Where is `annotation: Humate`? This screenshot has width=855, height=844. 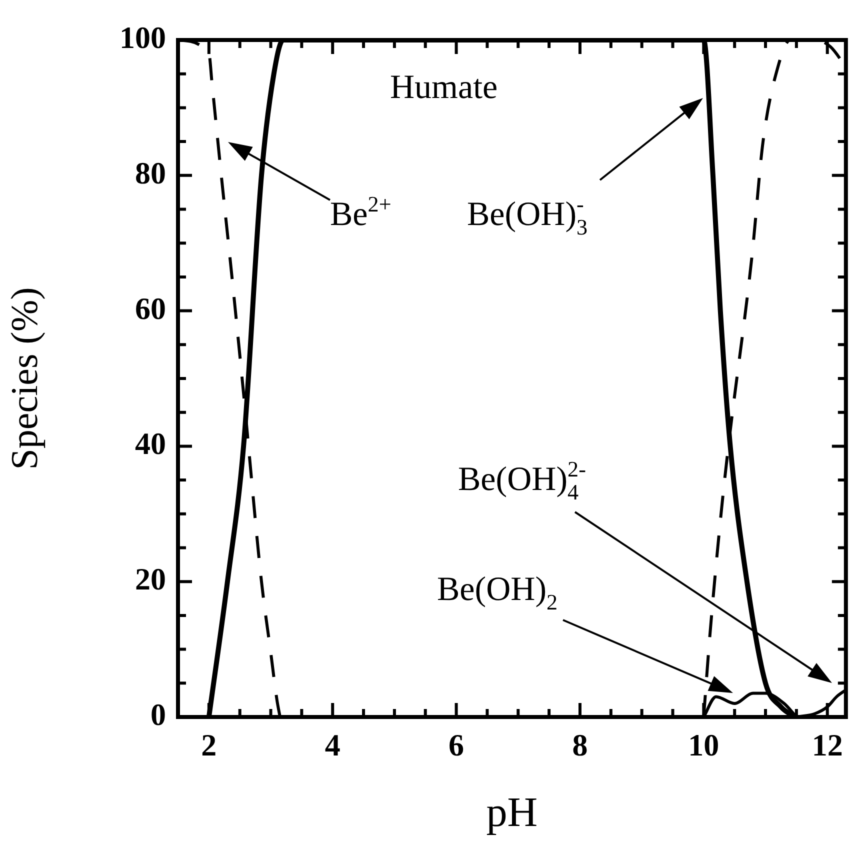
annotation: Humate is located at coordinates (444, 87).